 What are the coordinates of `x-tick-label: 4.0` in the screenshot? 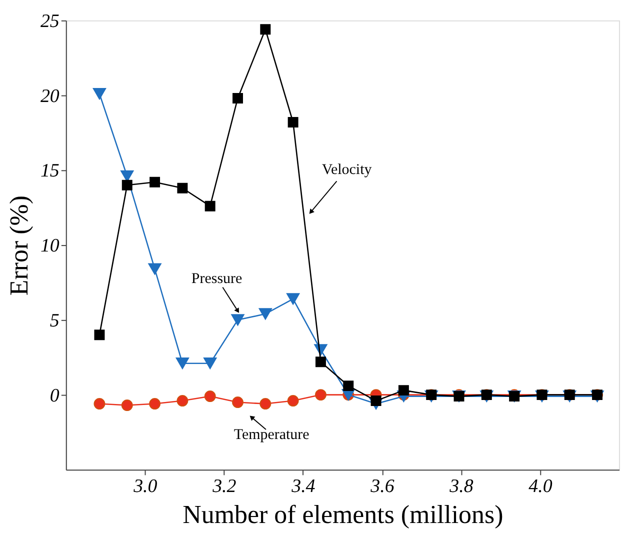 It's located at (540, 487).